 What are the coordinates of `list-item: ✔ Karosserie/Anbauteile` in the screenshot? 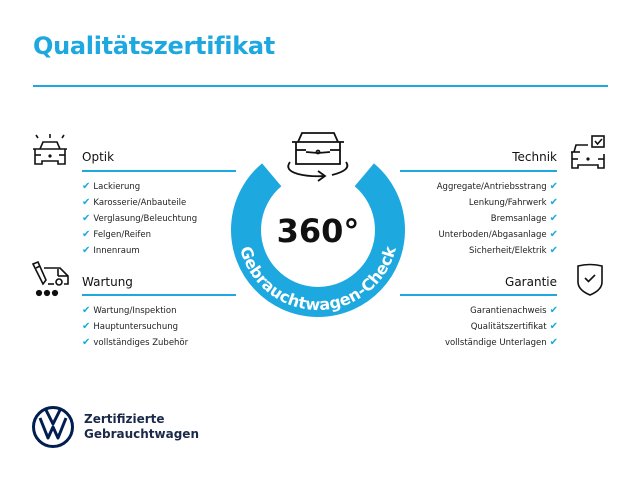 It's located at (134, 202).